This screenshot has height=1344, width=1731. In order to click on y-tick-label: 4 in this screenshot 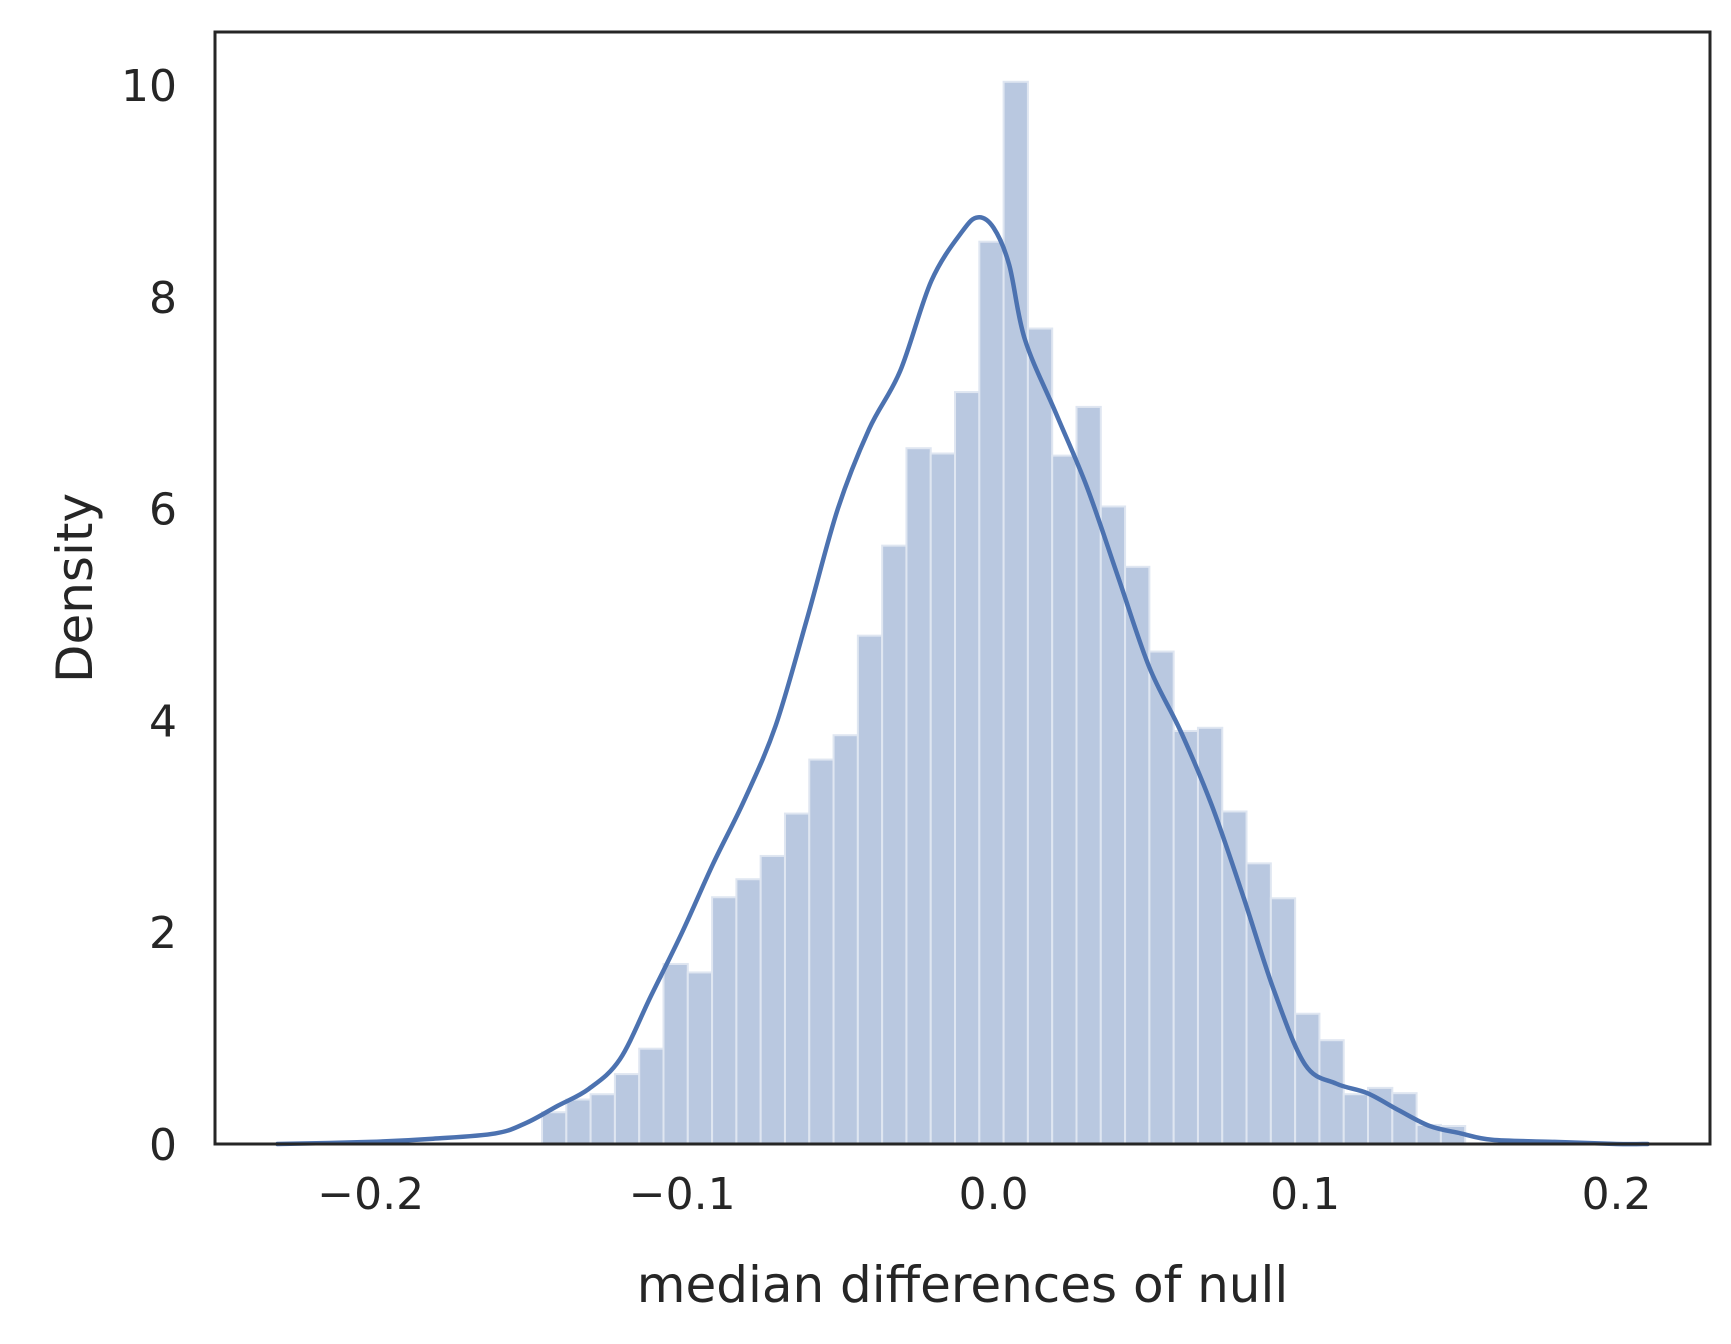, I will do `click(163, 721)`.